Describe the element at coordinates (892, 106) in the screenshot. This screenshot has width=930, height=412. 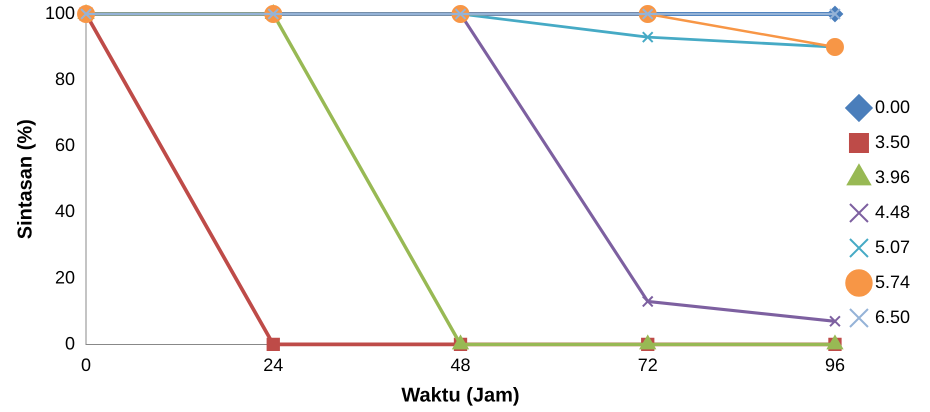
I see `legend-label: 0.00` at that location.